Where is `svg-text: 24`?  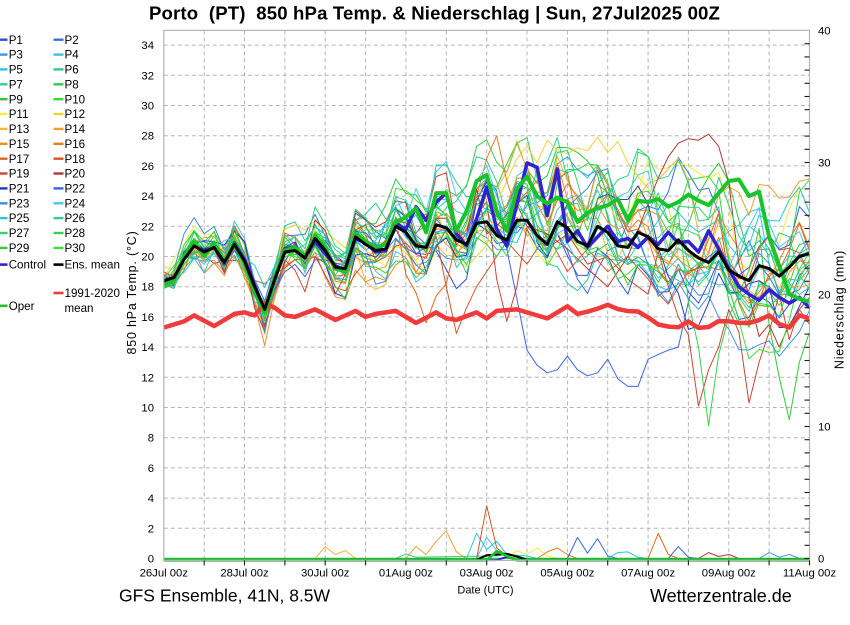 svg-text: 24 is located at coordinates (147, 197).